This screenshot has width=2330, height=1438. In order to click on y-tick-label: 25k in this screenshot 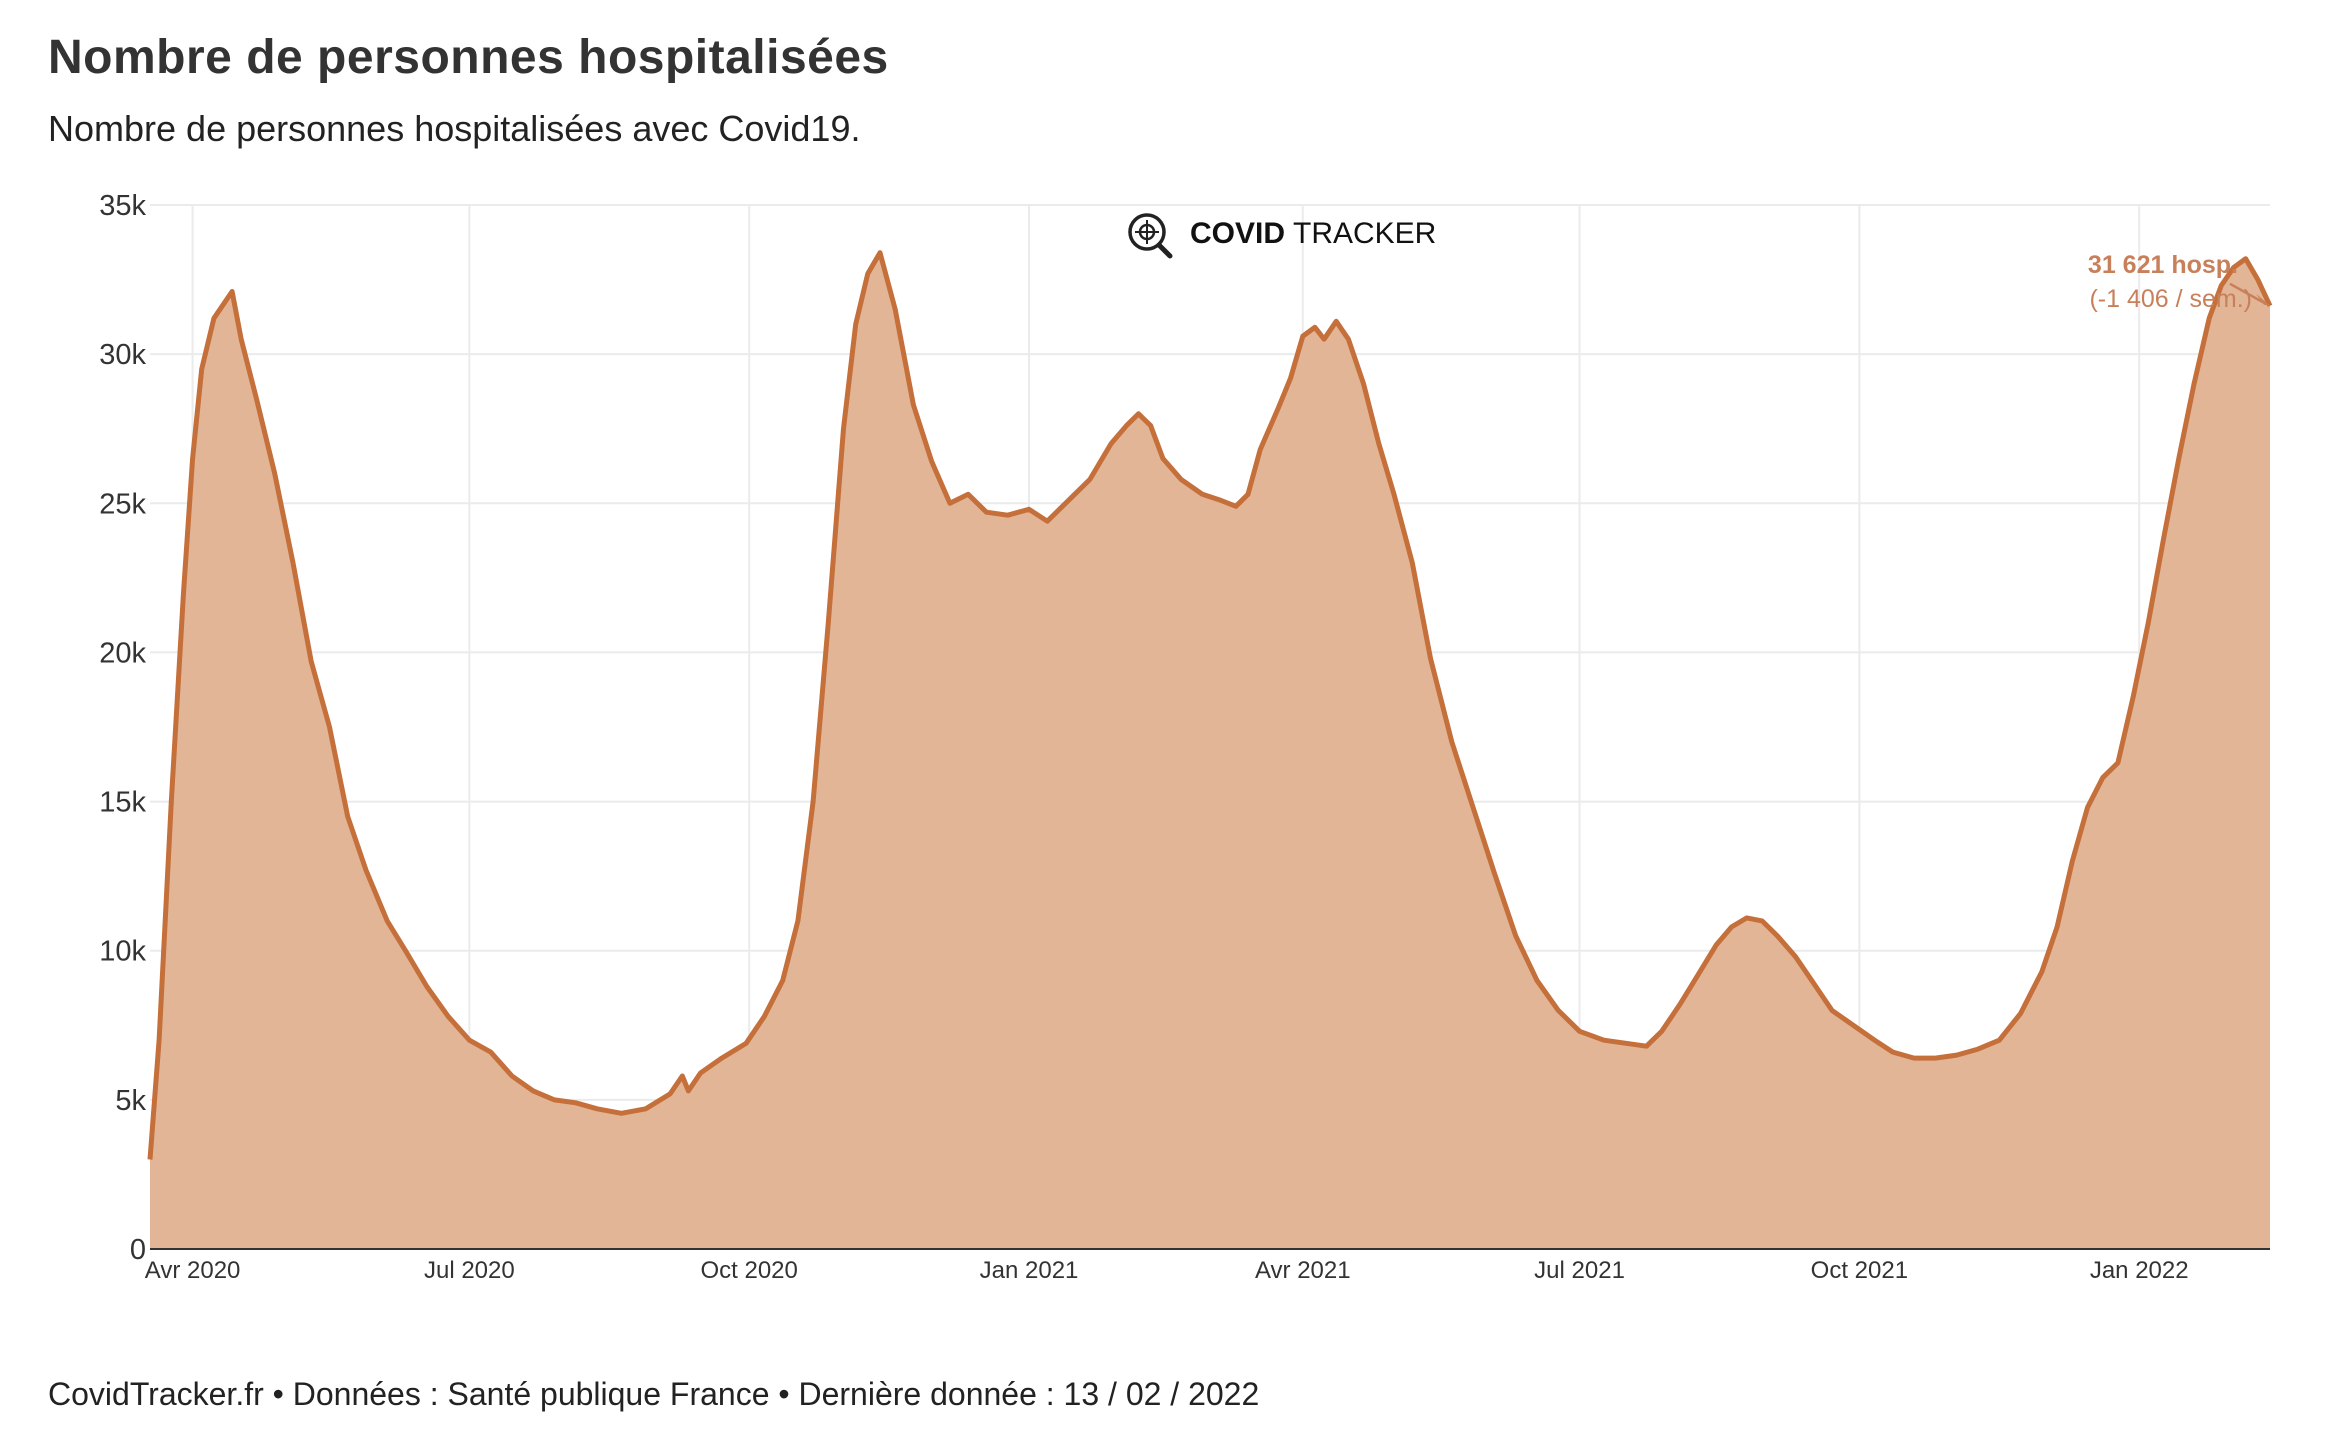, I will do `click(122, 504)`.